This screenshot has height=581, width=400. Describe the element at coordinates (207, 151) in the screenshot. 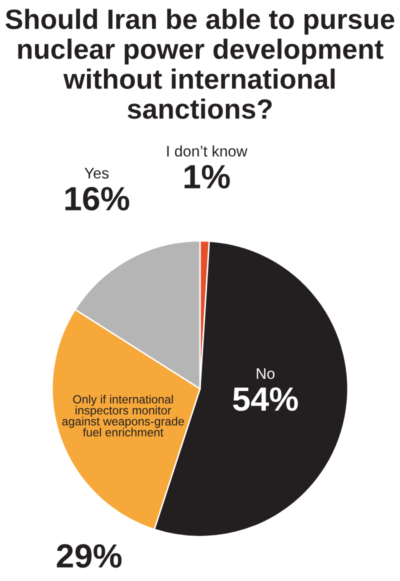

I see `slice-label: I don’t know` at that location.